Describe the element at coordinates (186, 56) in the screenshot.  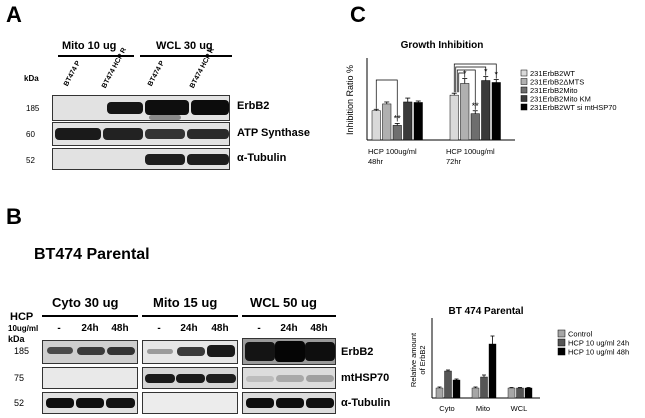
I see `panel-a-group2-underline` at that location.